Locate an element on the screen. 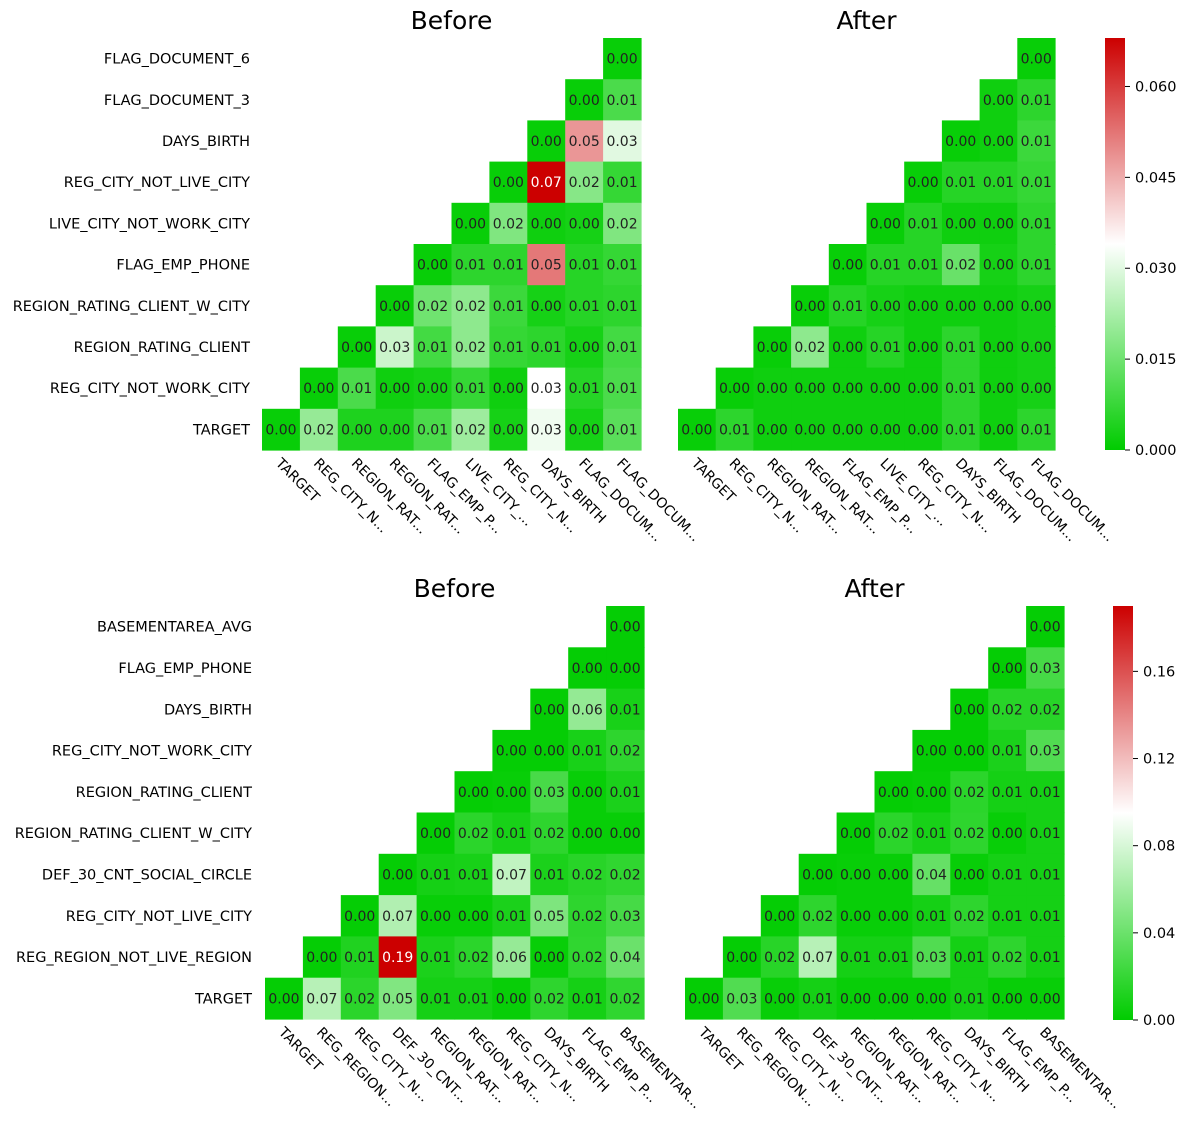 This screenshot has width=1178, height=1124. row-label: REG_CITY_NOT_WORK_CITY is located at coordinates (152, 752).